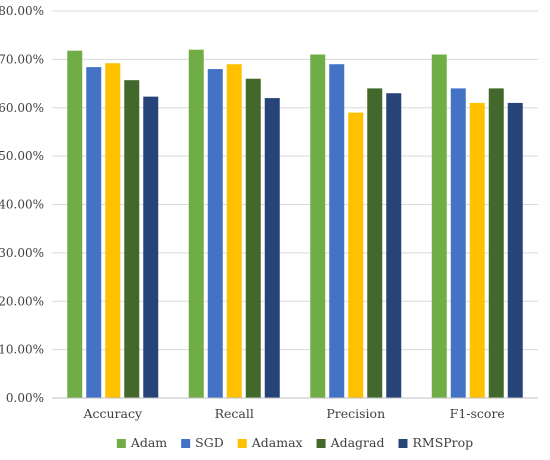 This screenshot has width=550, height=460. What do you see at coordinates (22, 301) in the screenshot?
I see `y-tick-label: 20.00%` at bounding box center [22, 301].